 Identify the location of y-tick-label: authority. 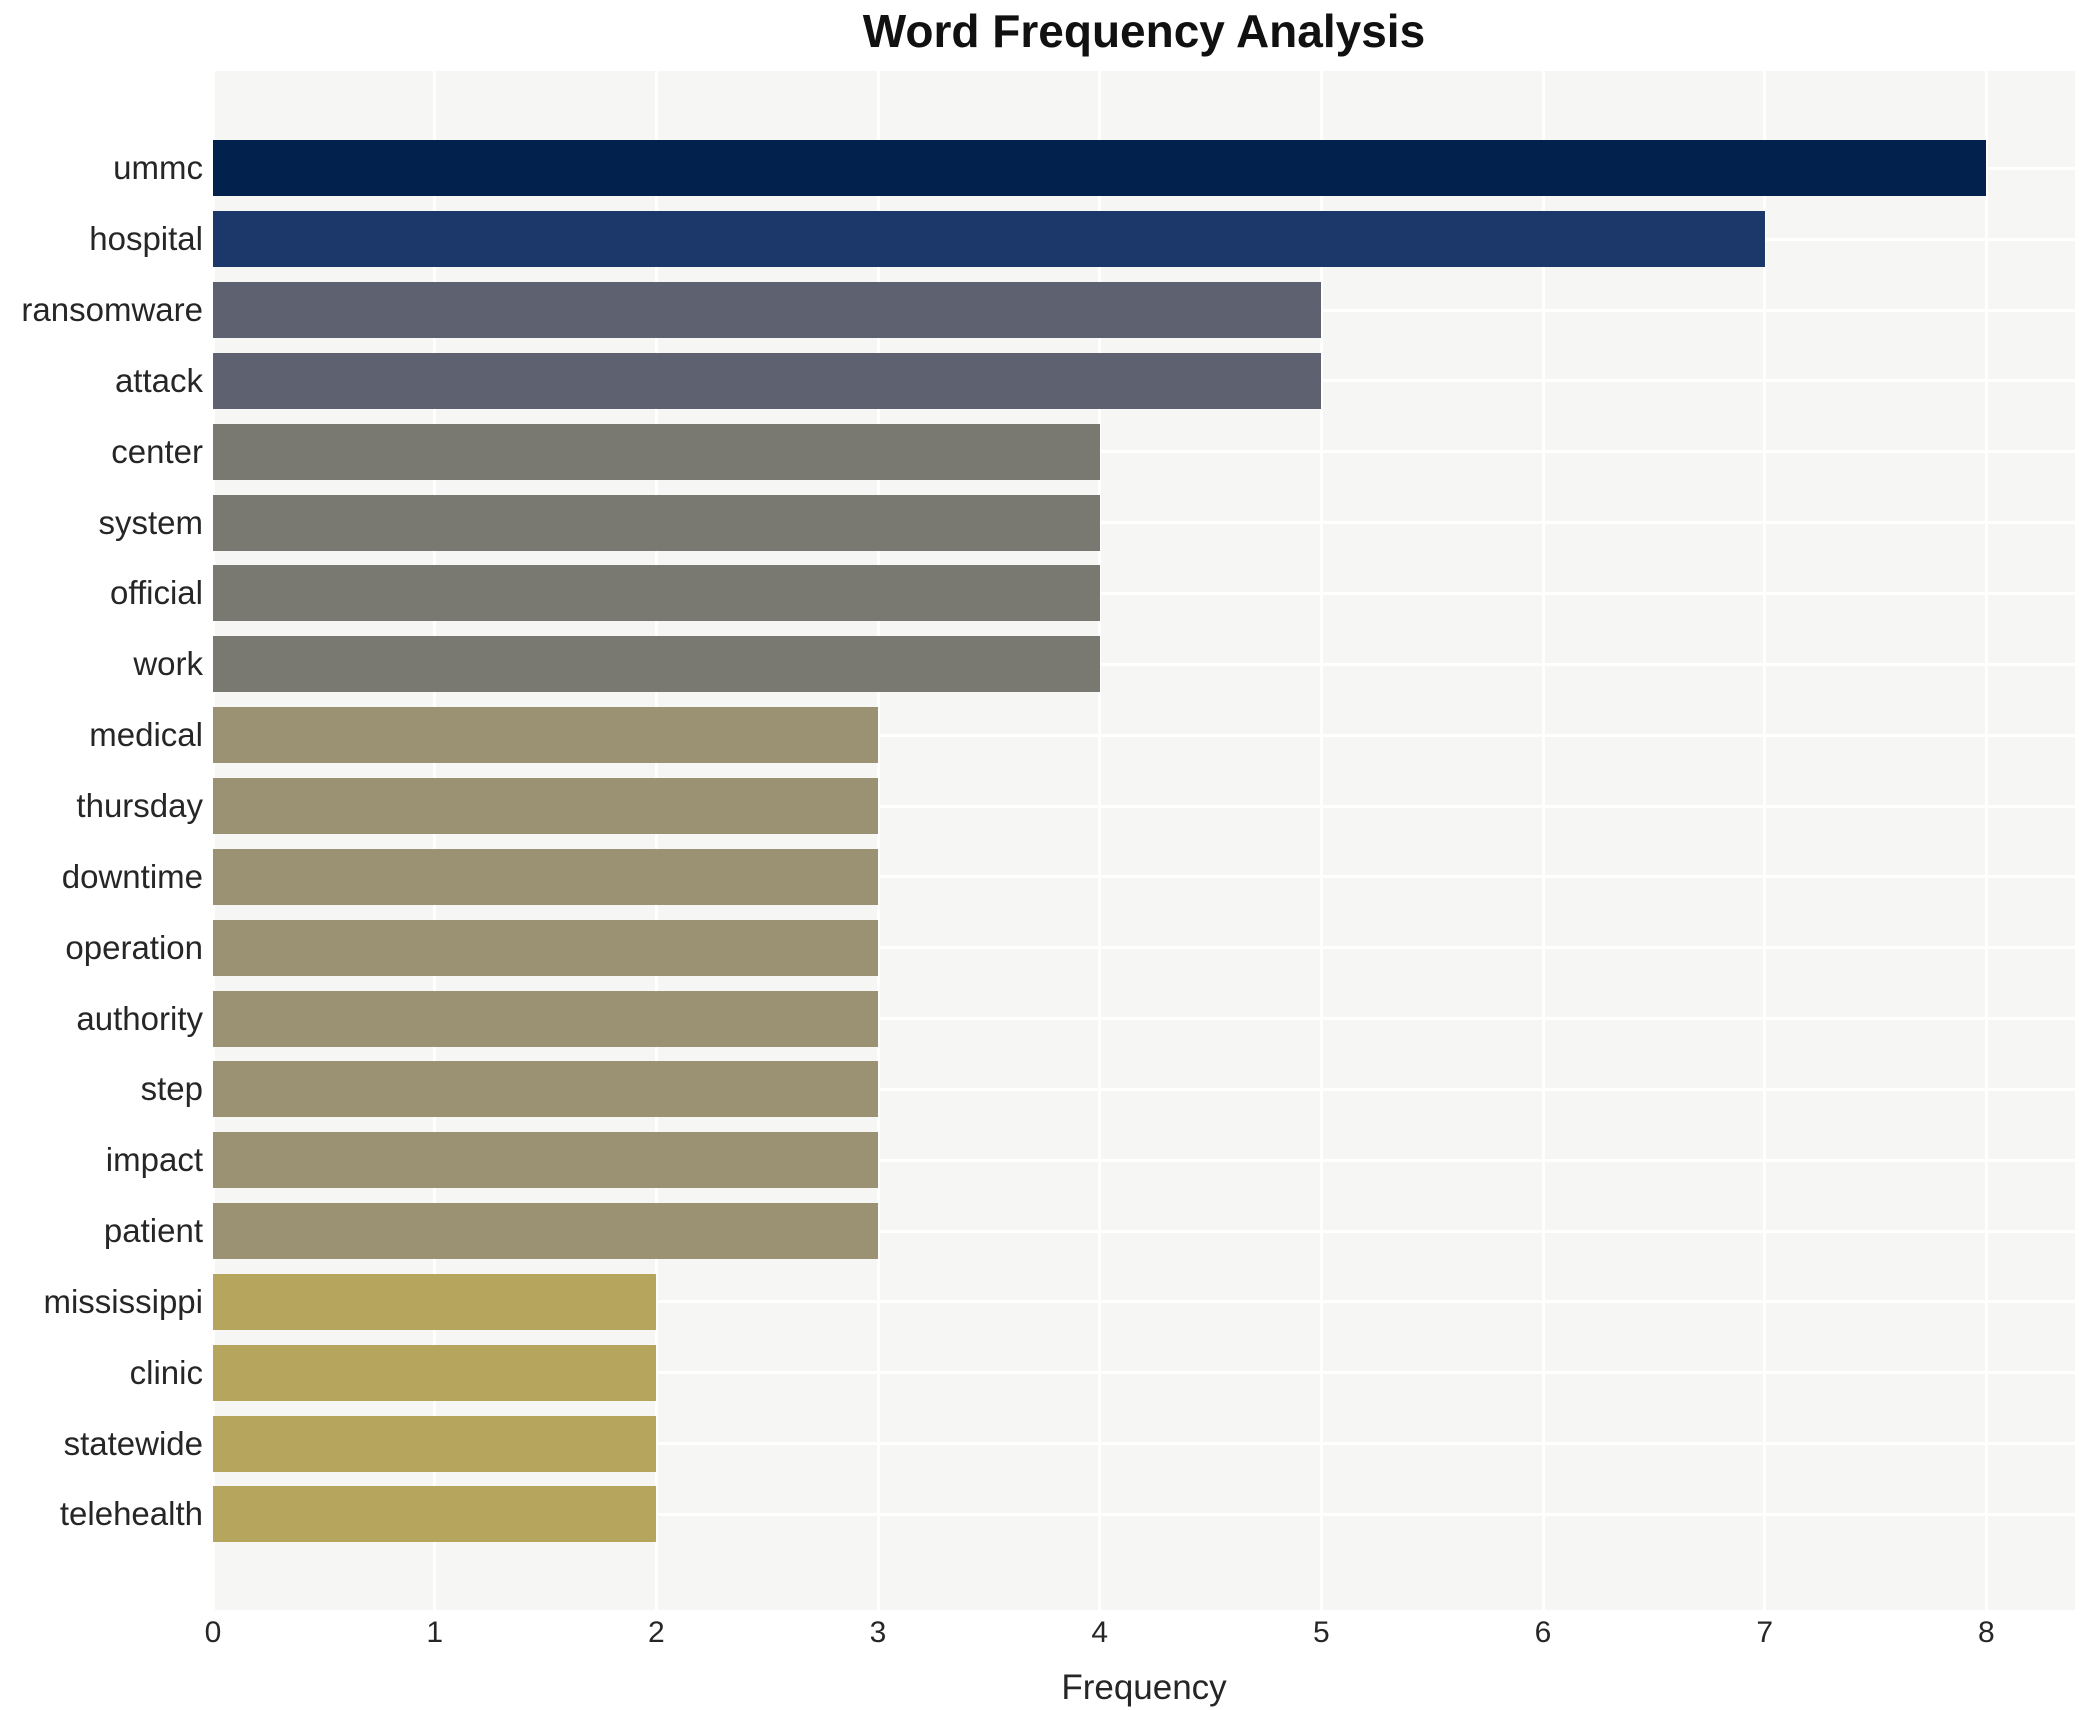
(139, 1018).